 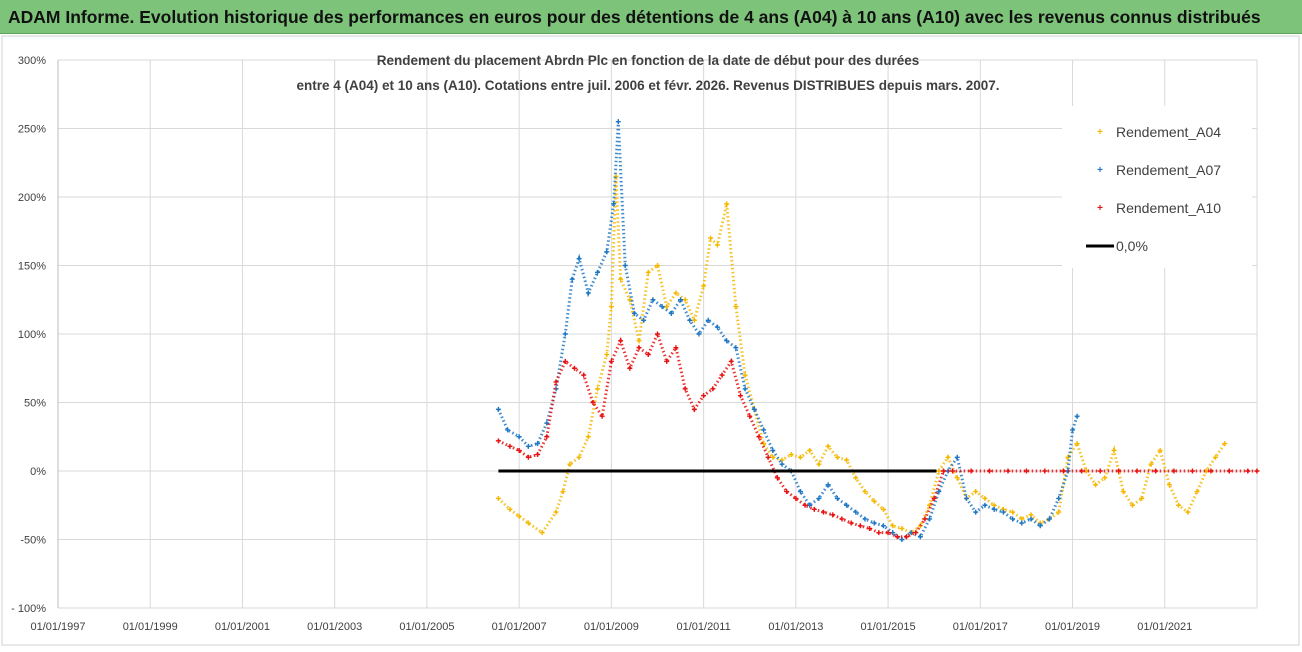 I want to click on x-tick-label: 01/01/2019, so click(x=1072, y=627).